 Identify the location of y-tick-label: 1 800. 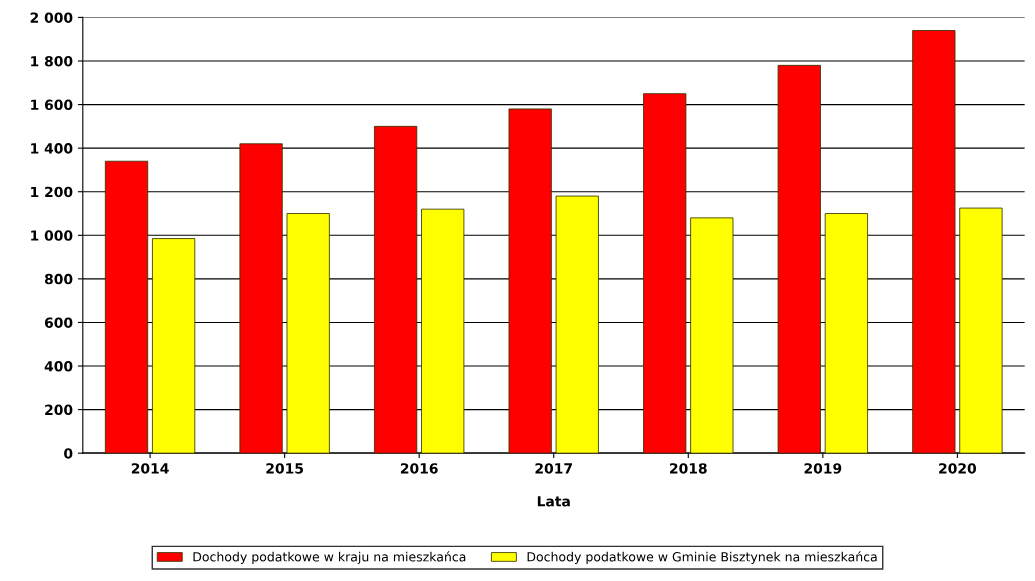
(52, 61).